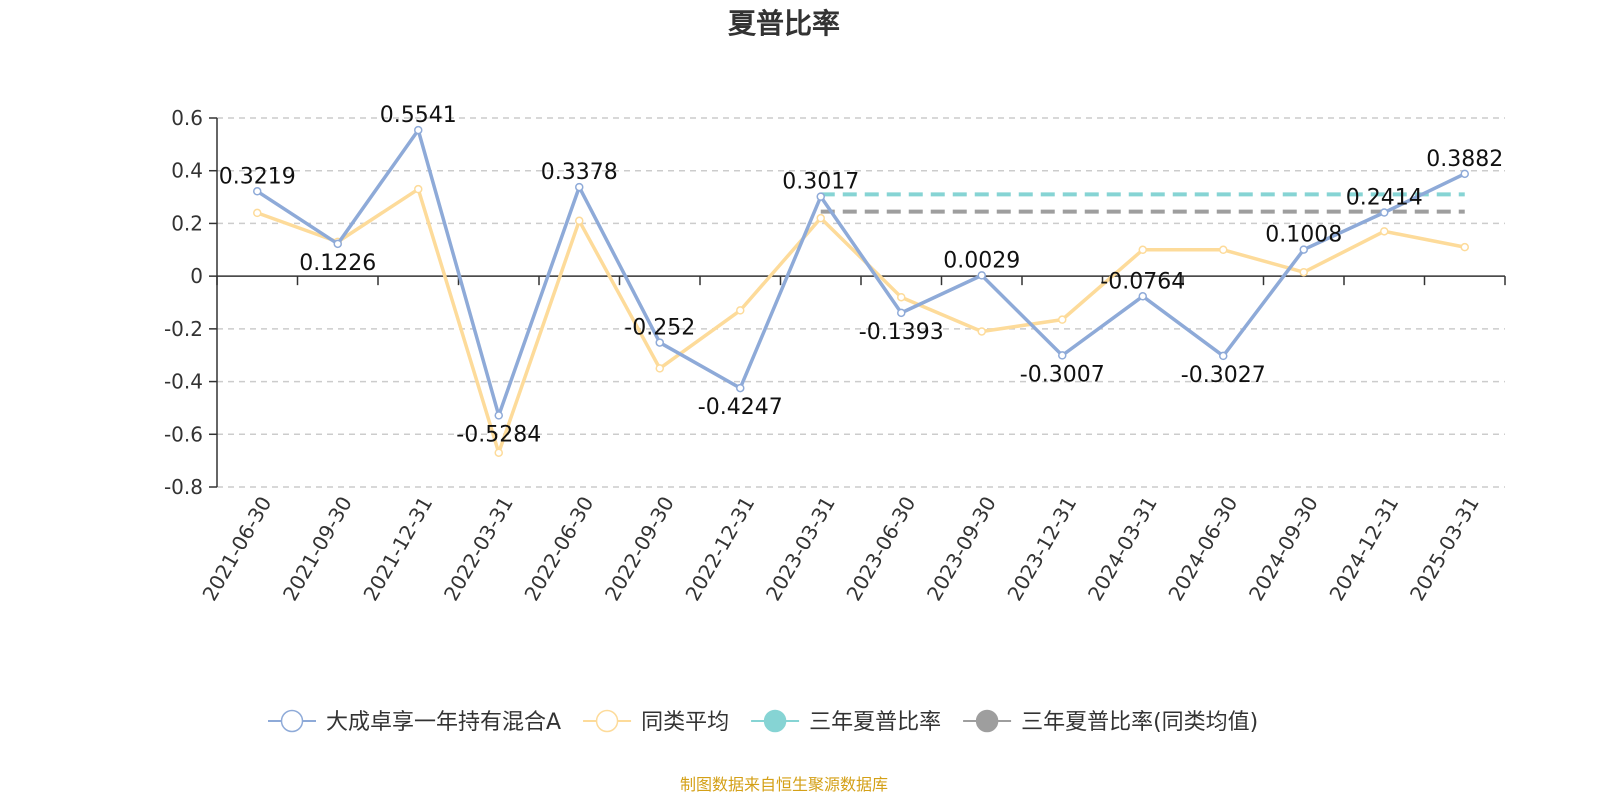  Describe the element at coordinates (558, 548) in the screenshot. I see `x-tick-label: 2022-06-30` at that location.